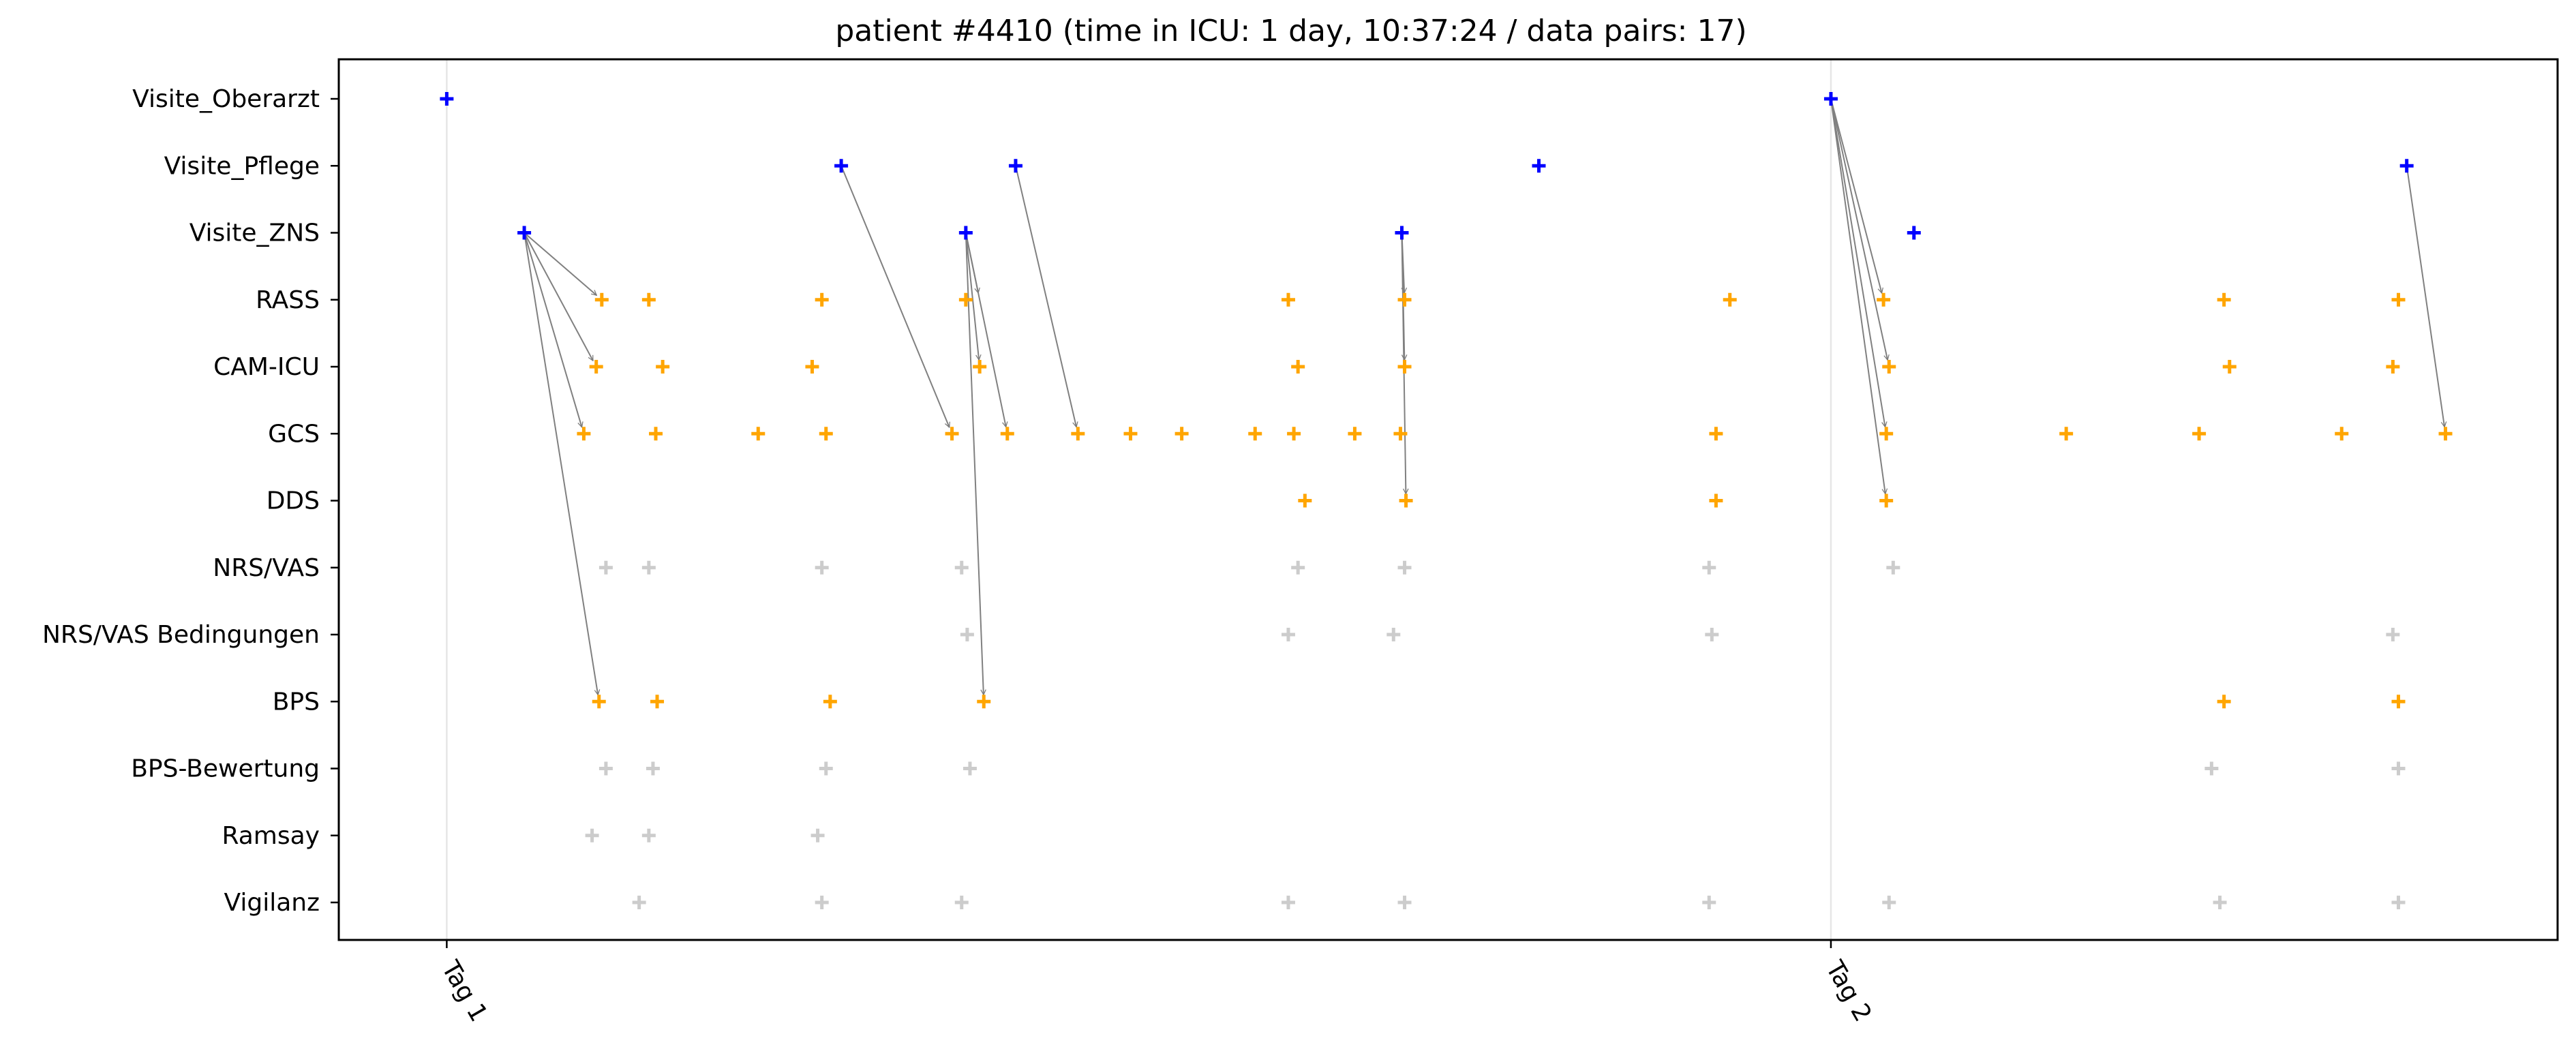  I want to click on y-tick-label: BPS, so click(296, 702).